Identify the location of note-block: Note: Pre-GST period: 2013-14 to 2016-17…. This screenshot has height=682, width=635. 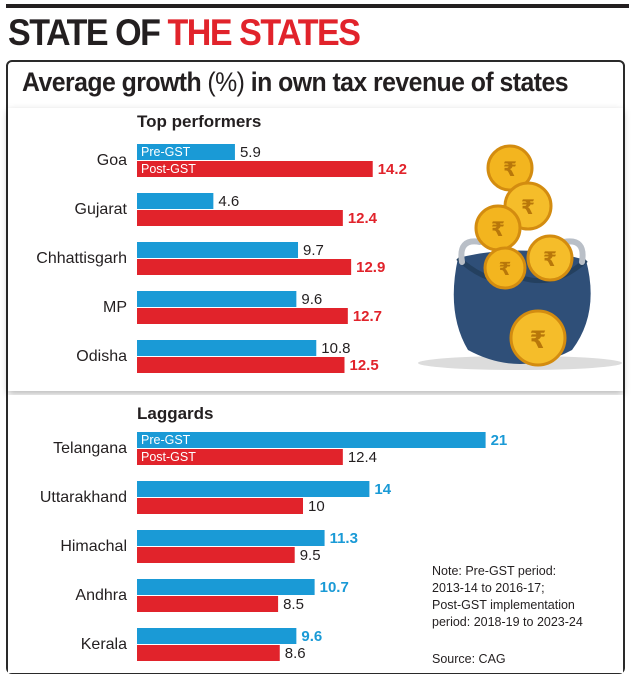
(507, 597).